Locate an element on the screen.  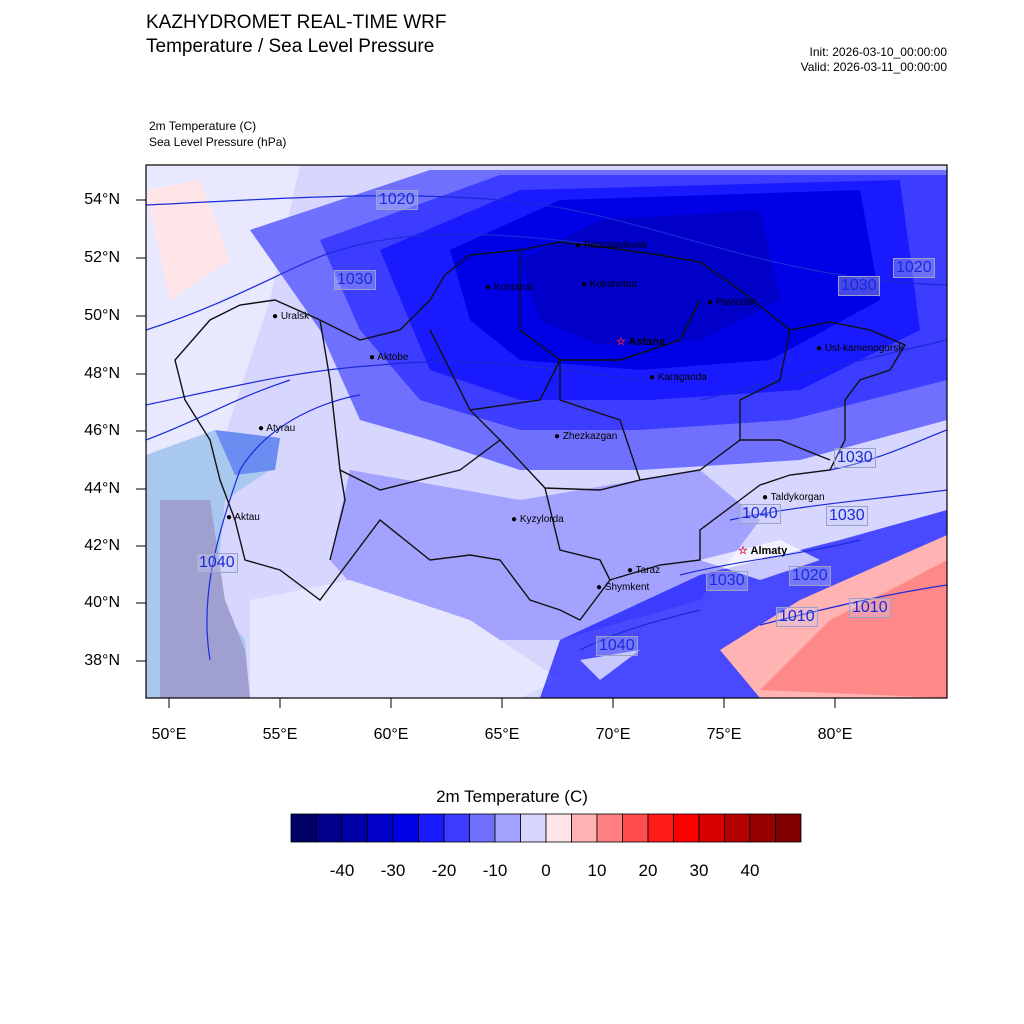
lon-label: 75°E is located at coordinates (724, 734).